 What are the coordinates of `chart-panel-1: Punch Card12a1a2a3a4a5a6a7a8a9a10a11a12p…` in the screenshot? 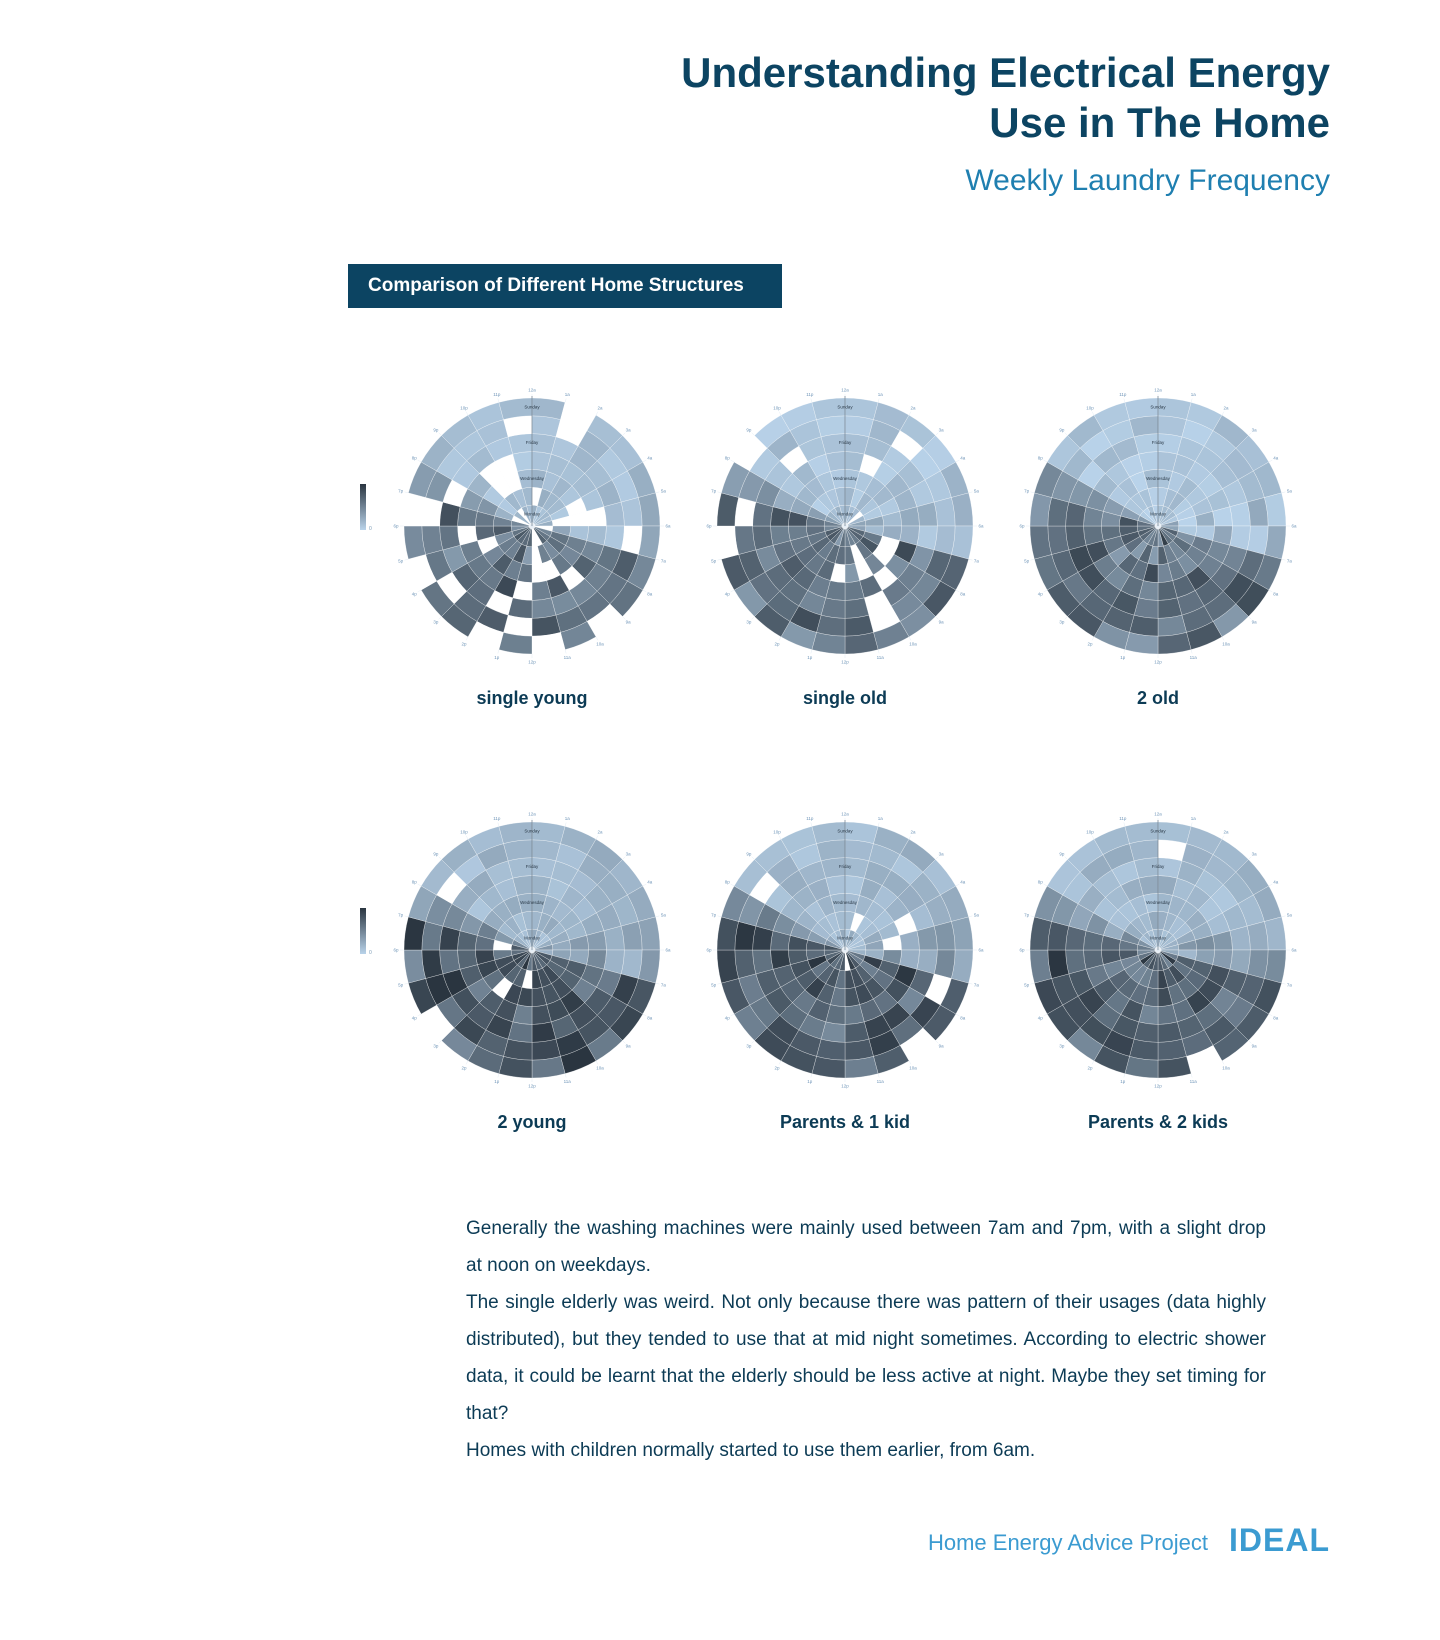 It's located at (532, 530).